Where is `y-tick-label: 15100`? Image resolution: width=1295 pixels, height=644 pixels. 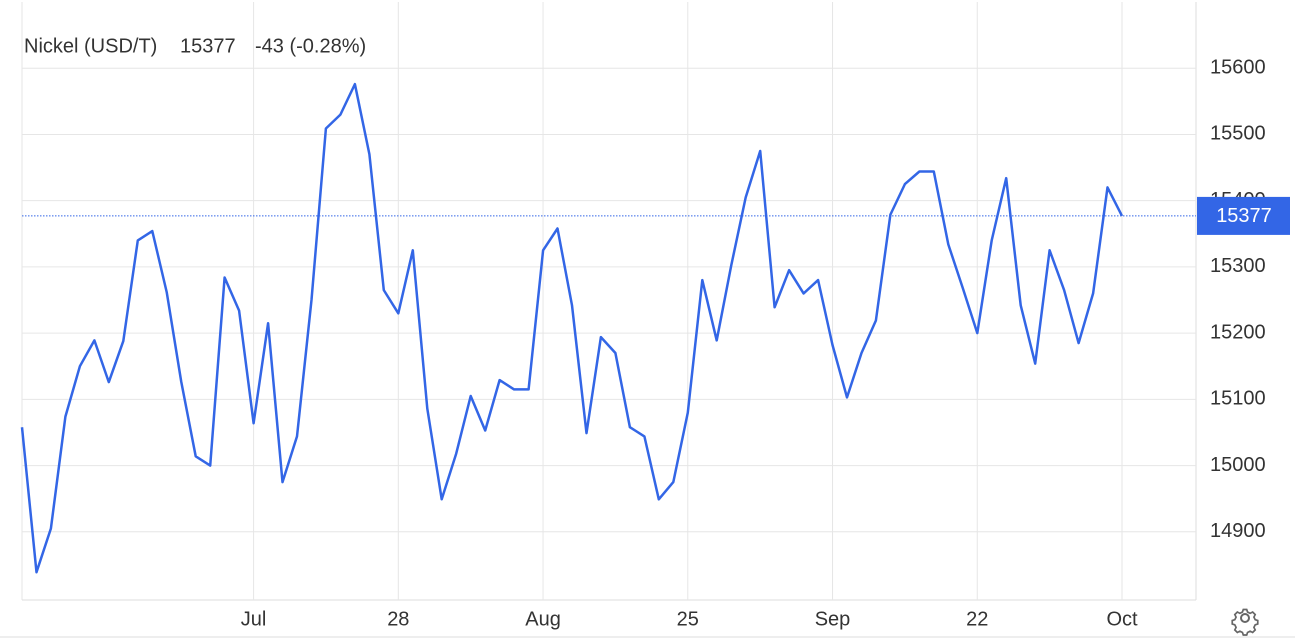 y-tick-label: 15100 is located at coordinates (1238, 399).